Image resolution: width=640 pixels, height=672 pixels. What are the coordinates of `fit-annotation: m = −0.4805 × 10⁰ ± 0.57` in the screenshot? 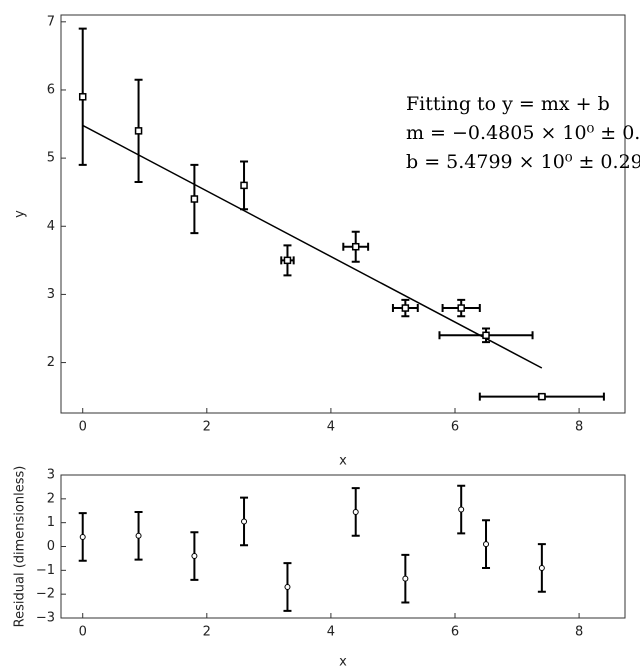 It's located at (523, 133).